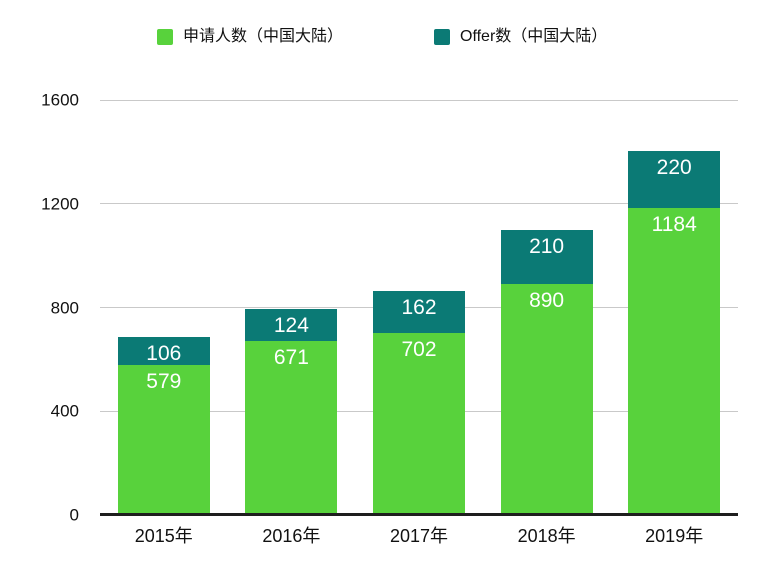 This screenshot has height=568, width=782. I want to click on bar-2016年: 124 671, so click(291, 411).